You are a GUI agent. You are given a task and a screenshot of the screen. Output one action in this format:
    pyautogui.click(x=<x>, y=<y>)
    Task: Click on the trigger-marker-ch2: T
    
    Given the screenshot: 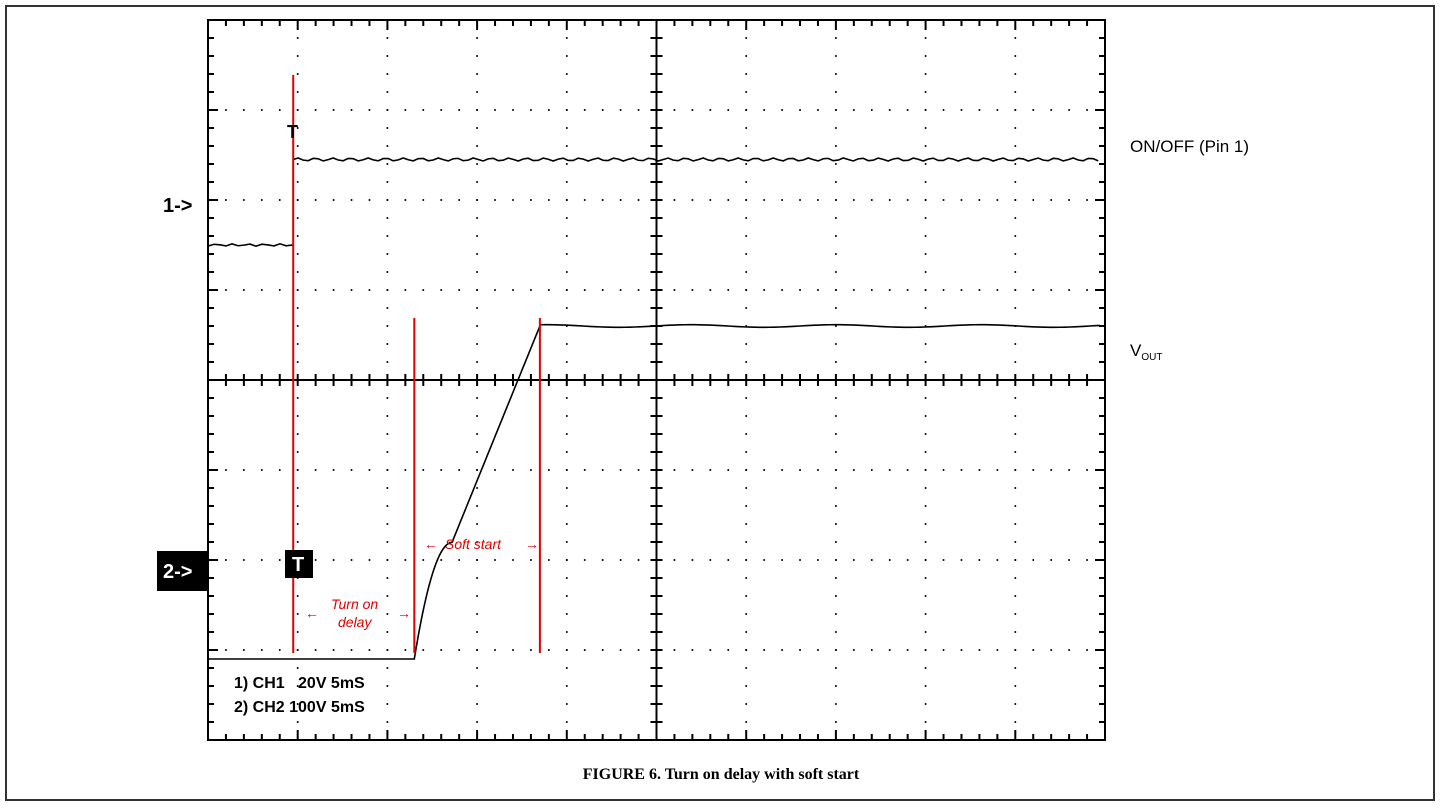 What is the action you would take?
    pyautogui.click(x=298, y=565)
    